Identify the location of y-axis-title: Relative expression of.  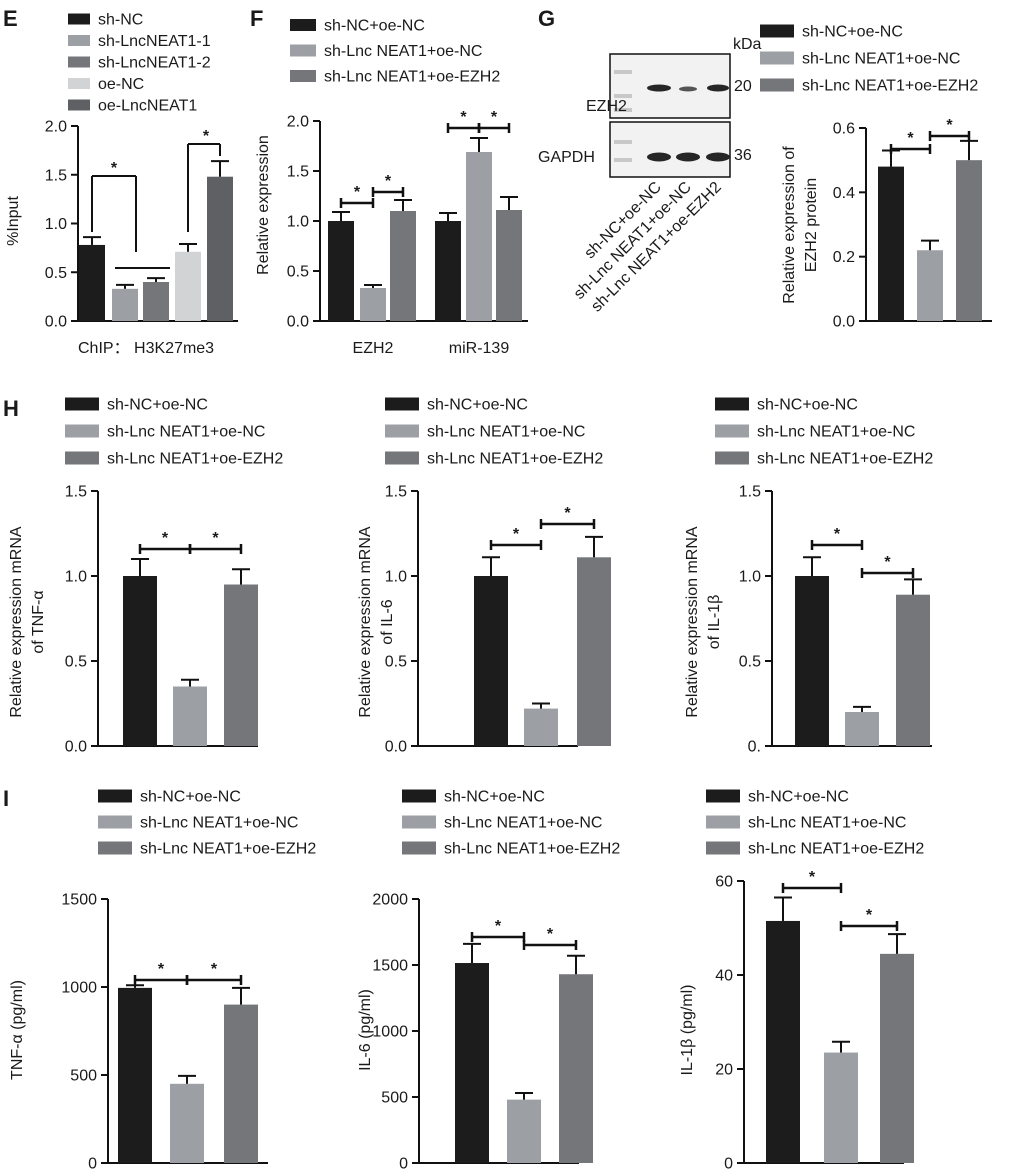
(789, 225).